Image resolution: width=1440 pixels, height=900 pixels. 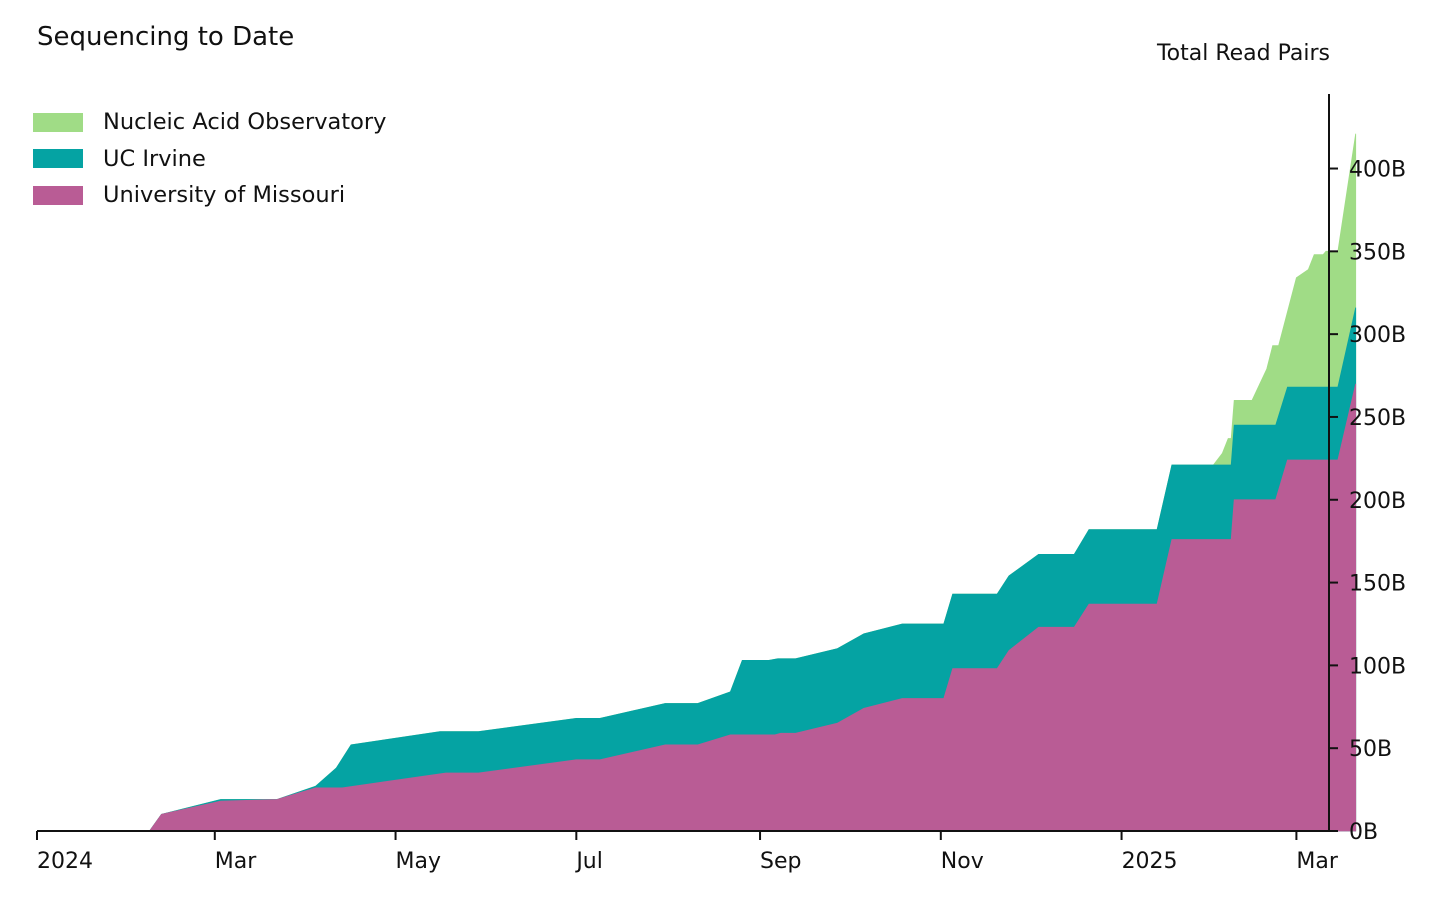 I want to click on legend-label-uc-irvine: UC Irvine, so click(x=154, y=158).